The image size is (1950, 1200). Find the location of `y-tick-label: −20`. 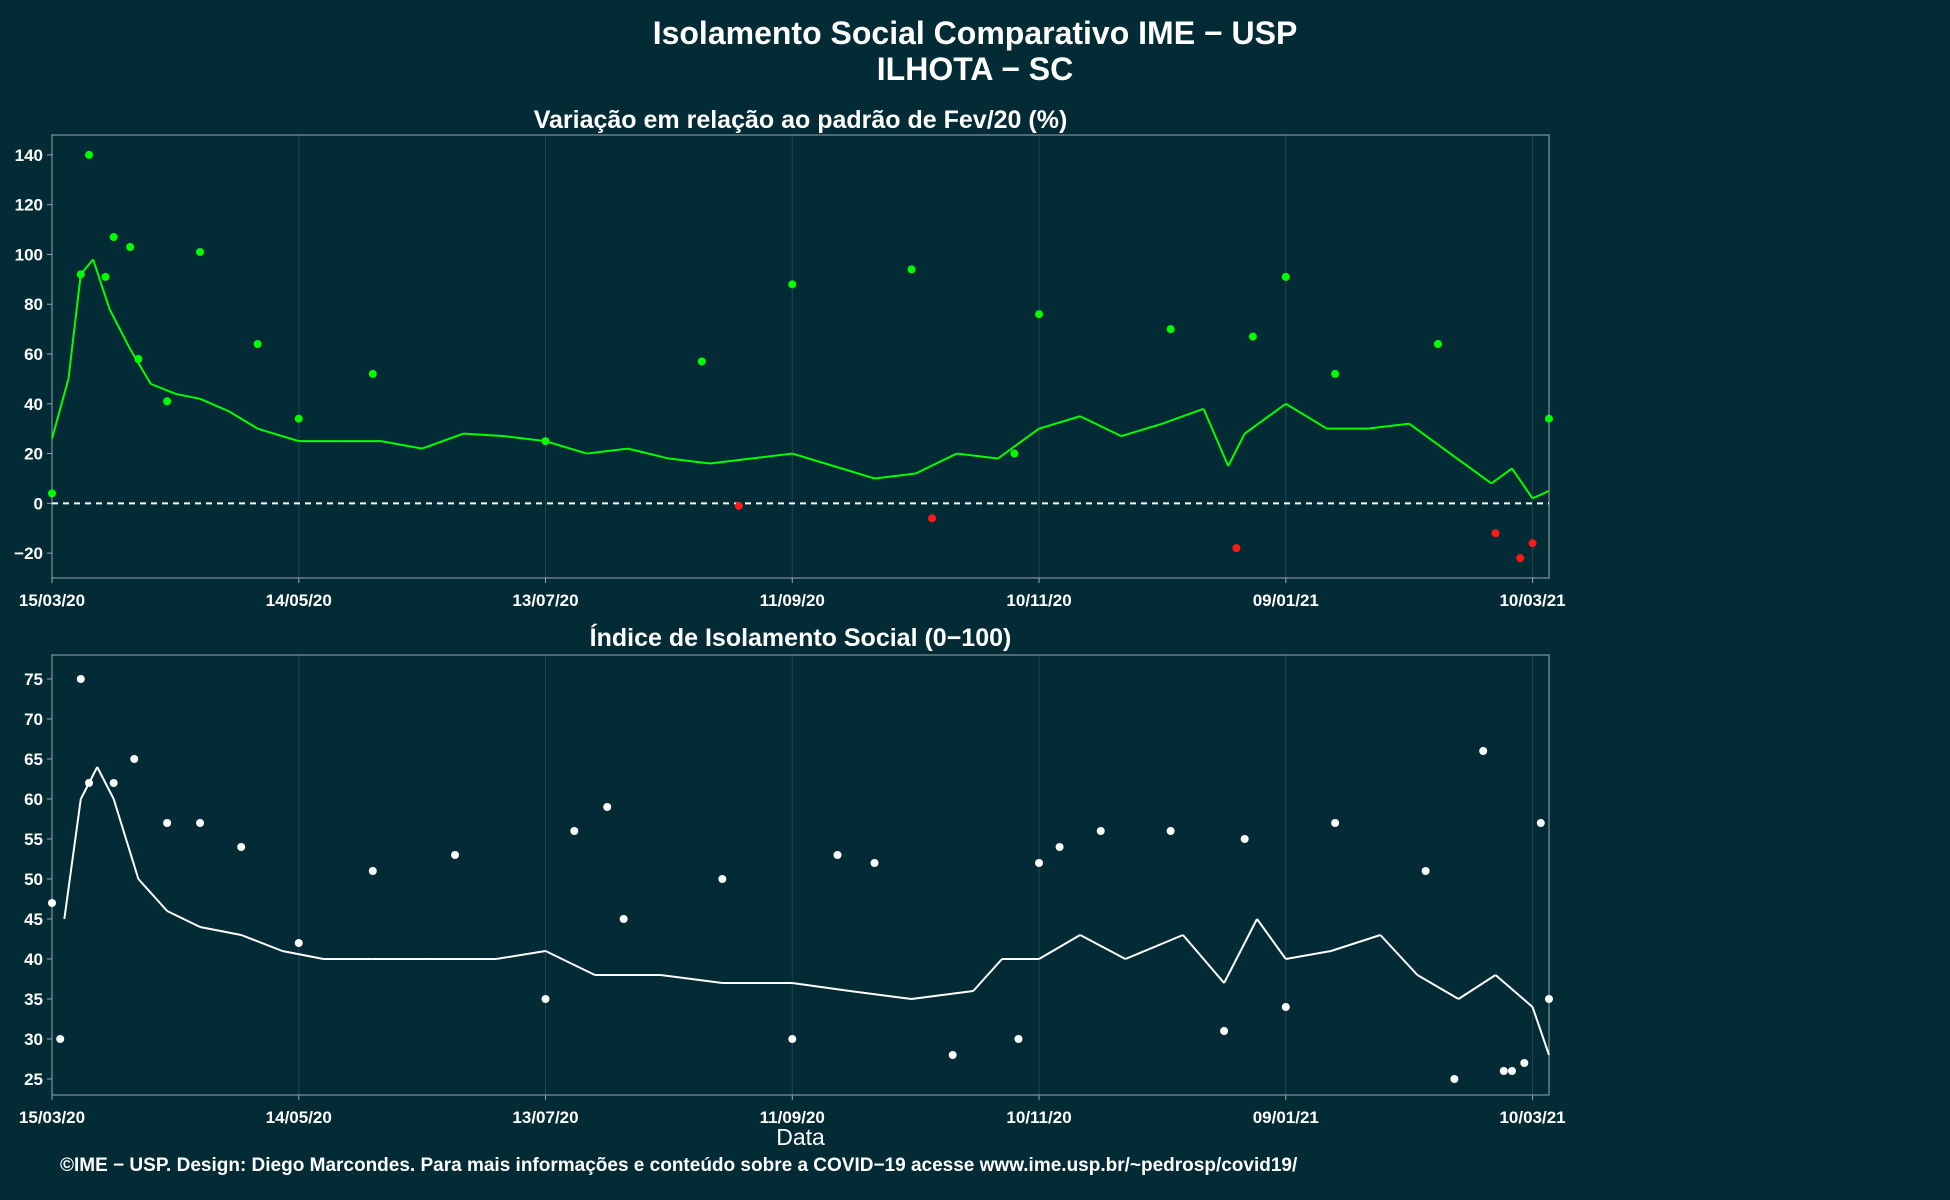

y-tick-label: −20 is located at coordinates (28, 553).